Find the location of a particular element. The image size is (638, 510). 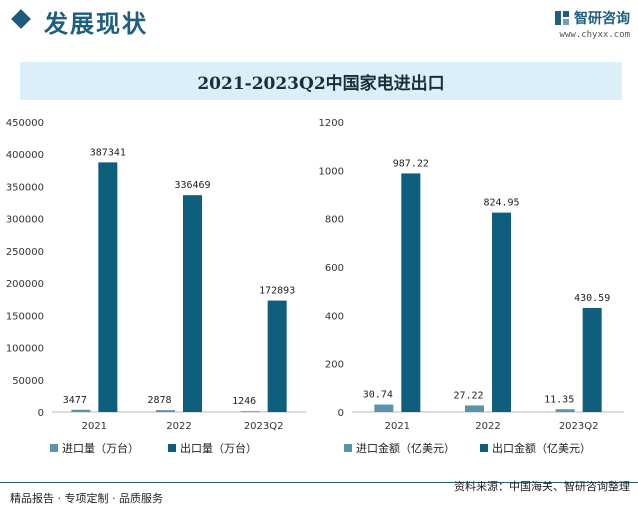

chart-title-bar: 2021-2023Q2中国家电进出口 is located at coordinates (321, 81).